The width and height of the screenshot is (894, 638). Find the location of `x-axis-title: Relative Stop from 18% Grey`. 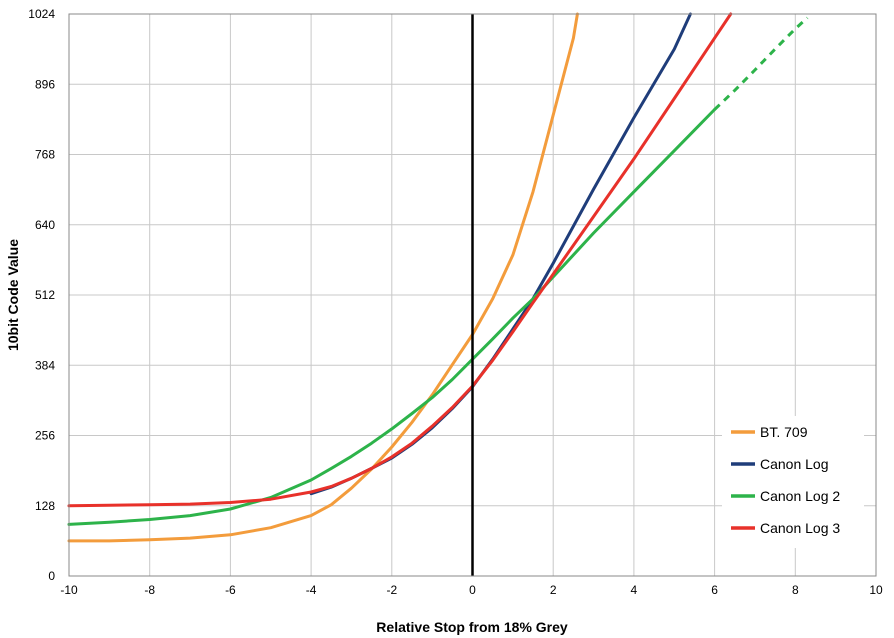

x-axis-title: Relative Stop from 18% Grey is located at coordinates (472, 627).